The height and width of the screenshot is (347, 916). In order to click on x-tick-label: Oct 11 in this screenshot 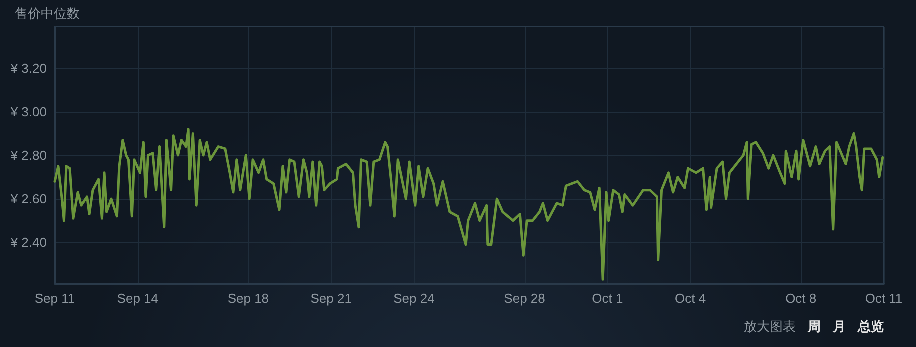, I will do `click(884, 298)`.